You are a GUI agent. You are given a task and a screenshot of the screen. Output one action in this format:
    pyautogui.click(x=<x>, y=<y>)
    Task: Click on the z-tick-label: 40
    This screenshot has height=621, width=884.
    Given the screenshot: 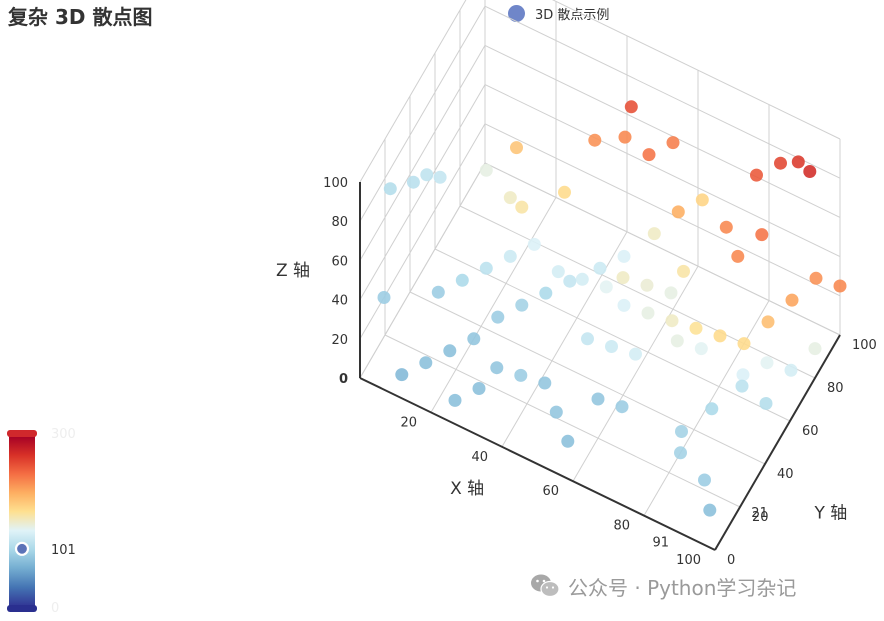 What is the action you would take?
    pyautogui.click(x=339, y=301)
    